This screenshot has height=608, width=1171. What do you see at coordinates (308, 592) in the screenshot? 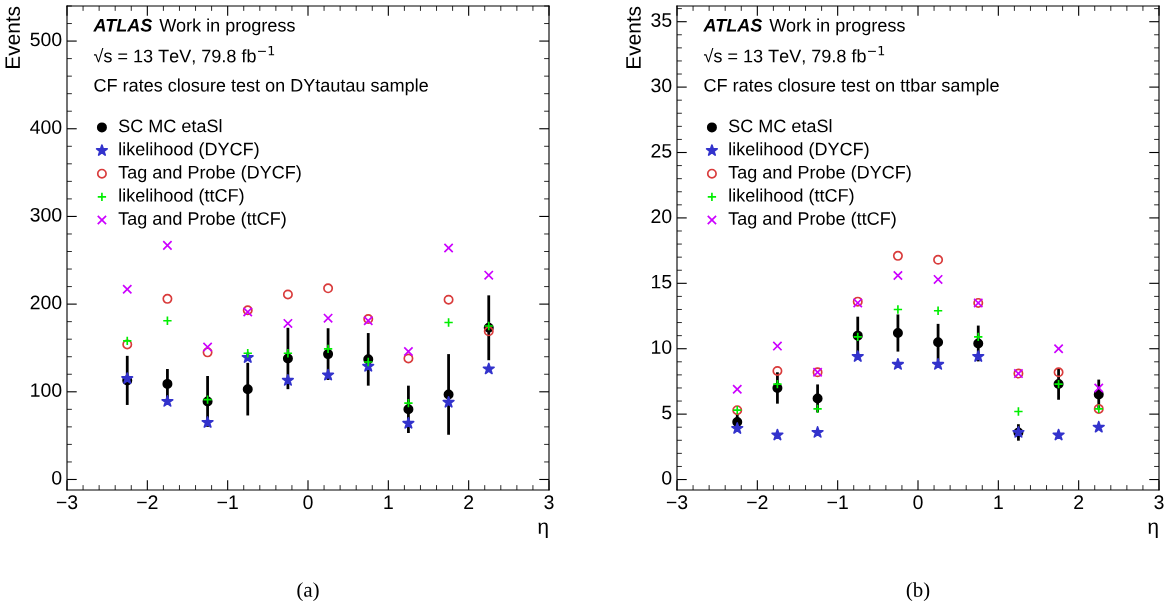
I see `text: (a)` at bounding box center [308, 592].